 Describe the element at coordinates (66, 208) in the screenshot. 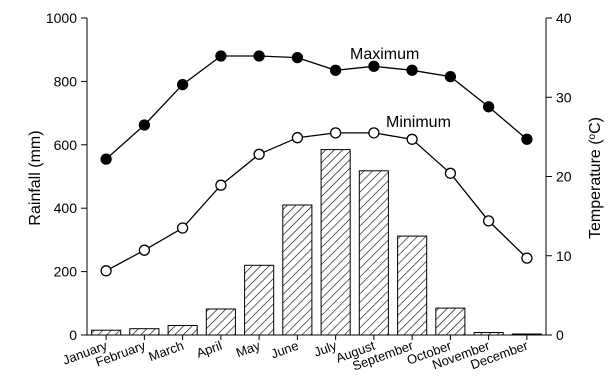

I see `y-tick-label: 400` at that location.